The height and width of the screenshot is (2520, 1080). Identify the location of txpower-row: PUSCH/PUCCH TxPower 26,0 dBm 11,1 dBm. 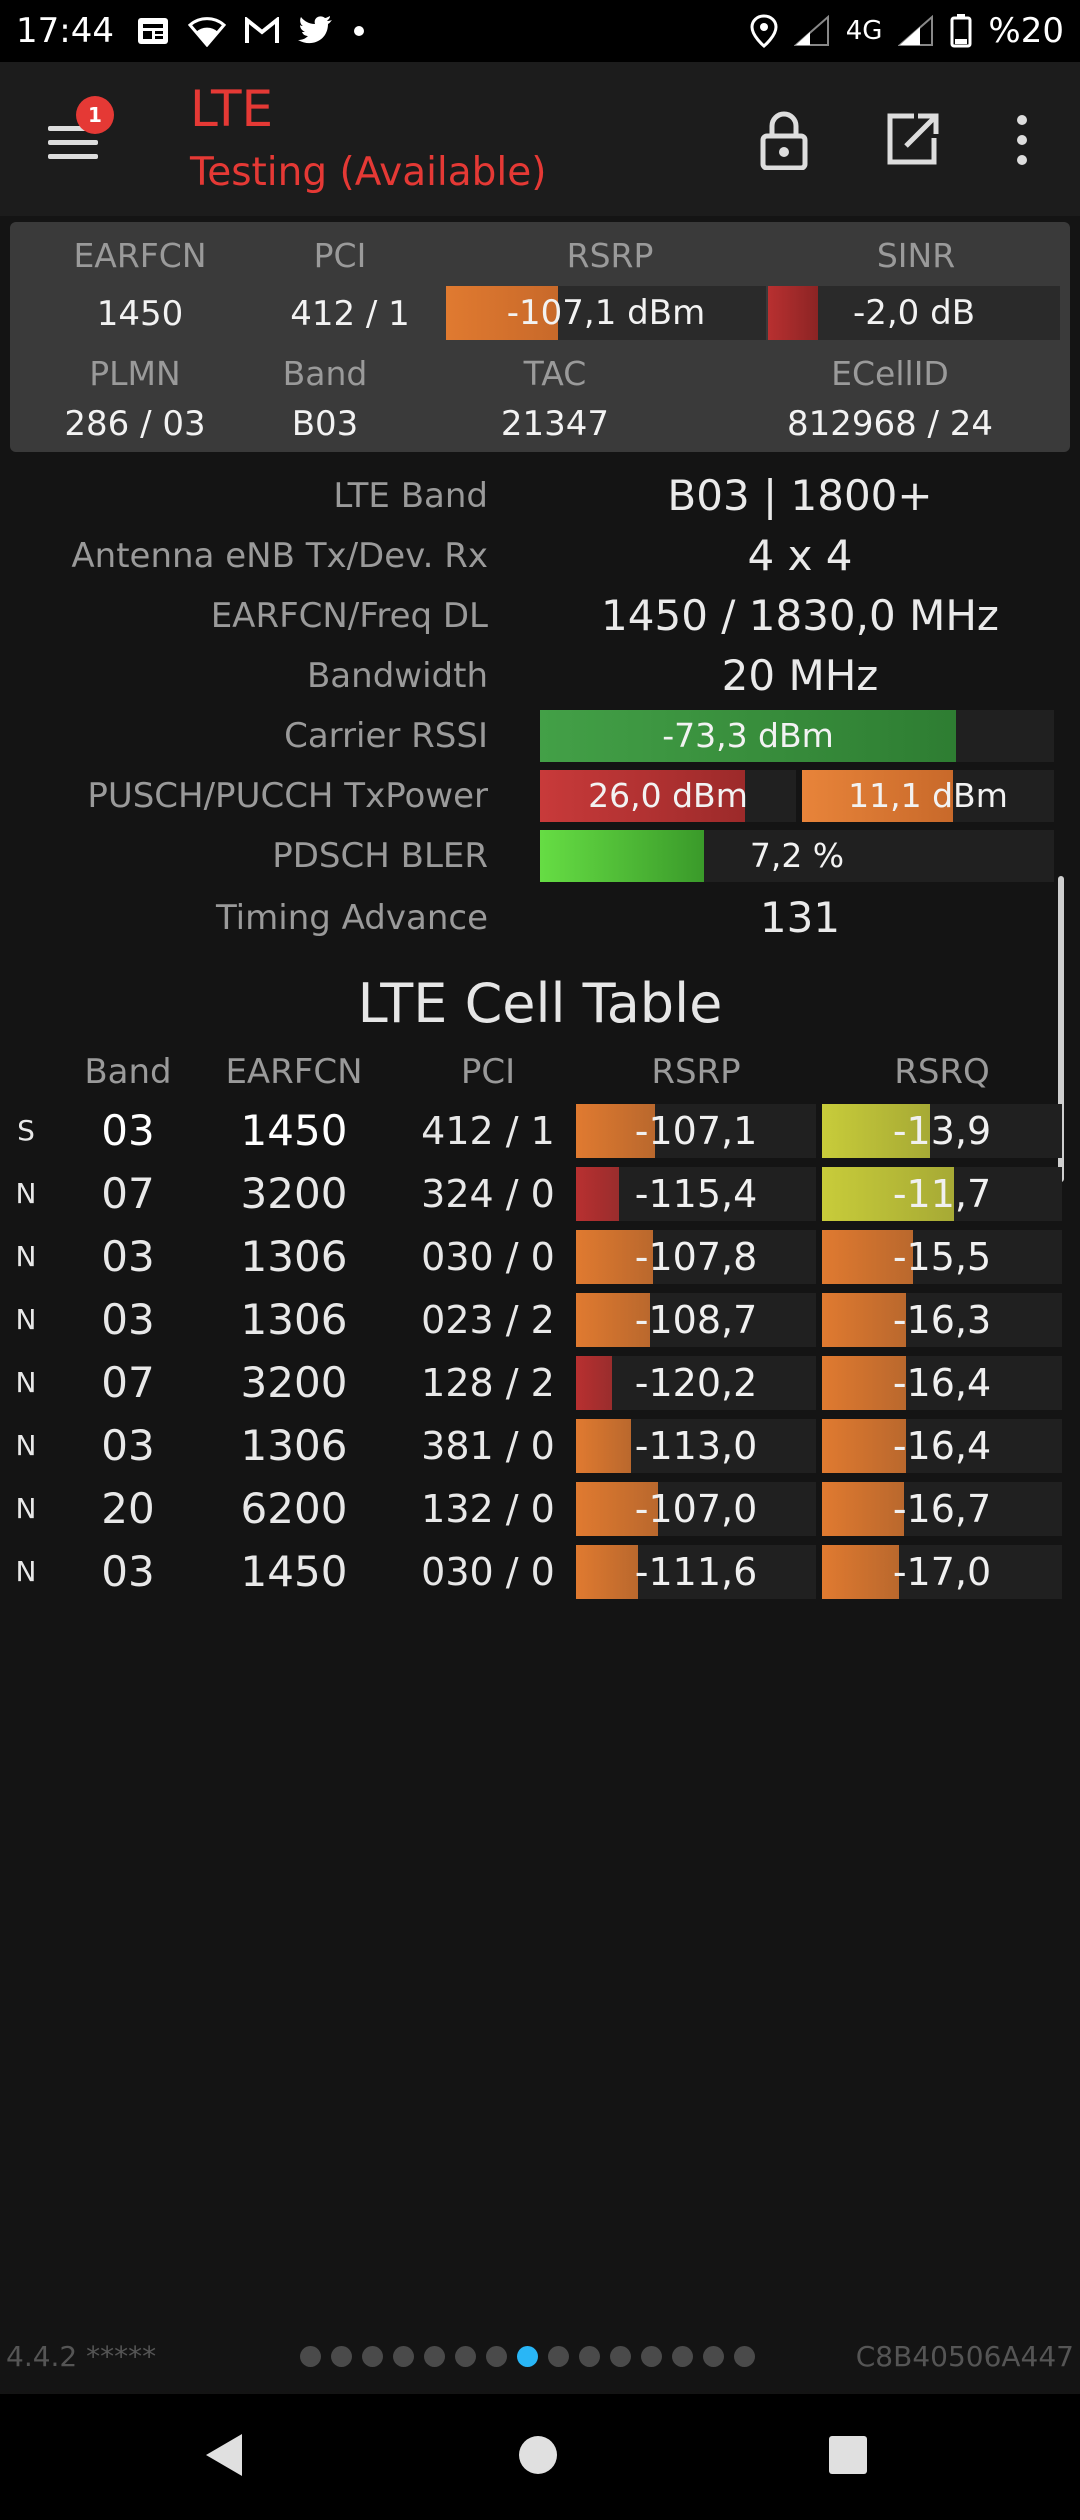
(540, 796).